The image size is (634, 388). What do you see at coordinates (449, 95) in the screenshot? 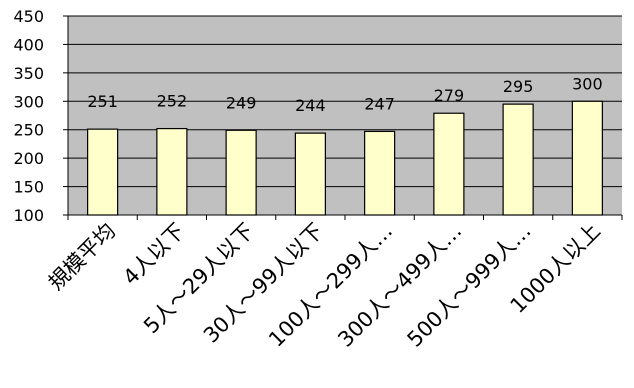
I see `data-label: 279` at bounding box center [449, 95].